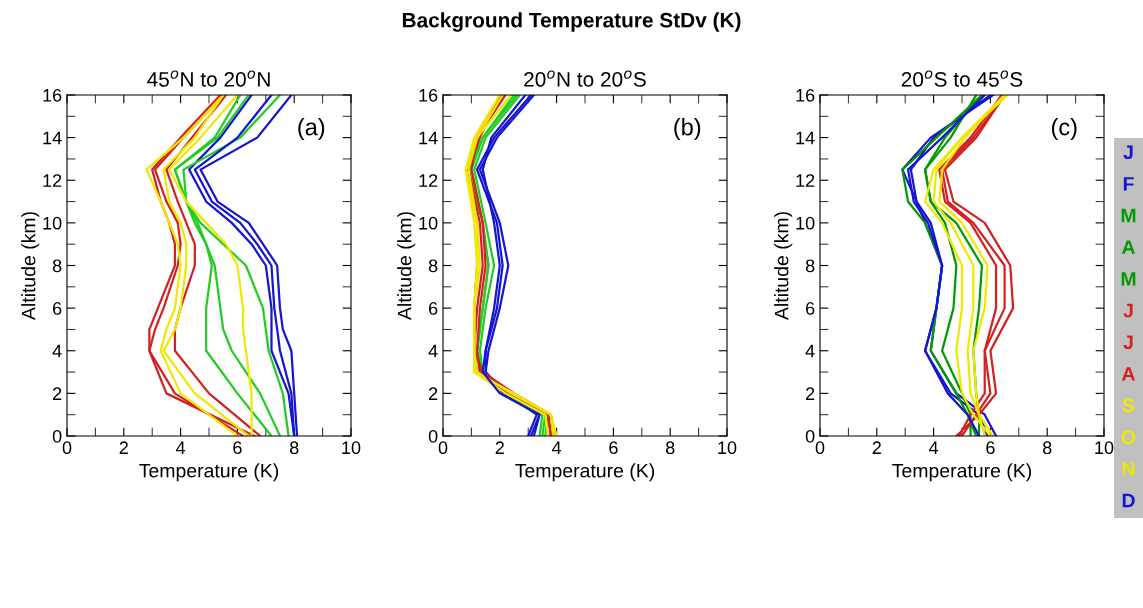 The height and width of the screenshot is (608, 1143). Describe the element at coordinates (962, 78) in the screenshot. I see `chart-title: 20$^{o}$S to 45$^{o}$S` at that location.